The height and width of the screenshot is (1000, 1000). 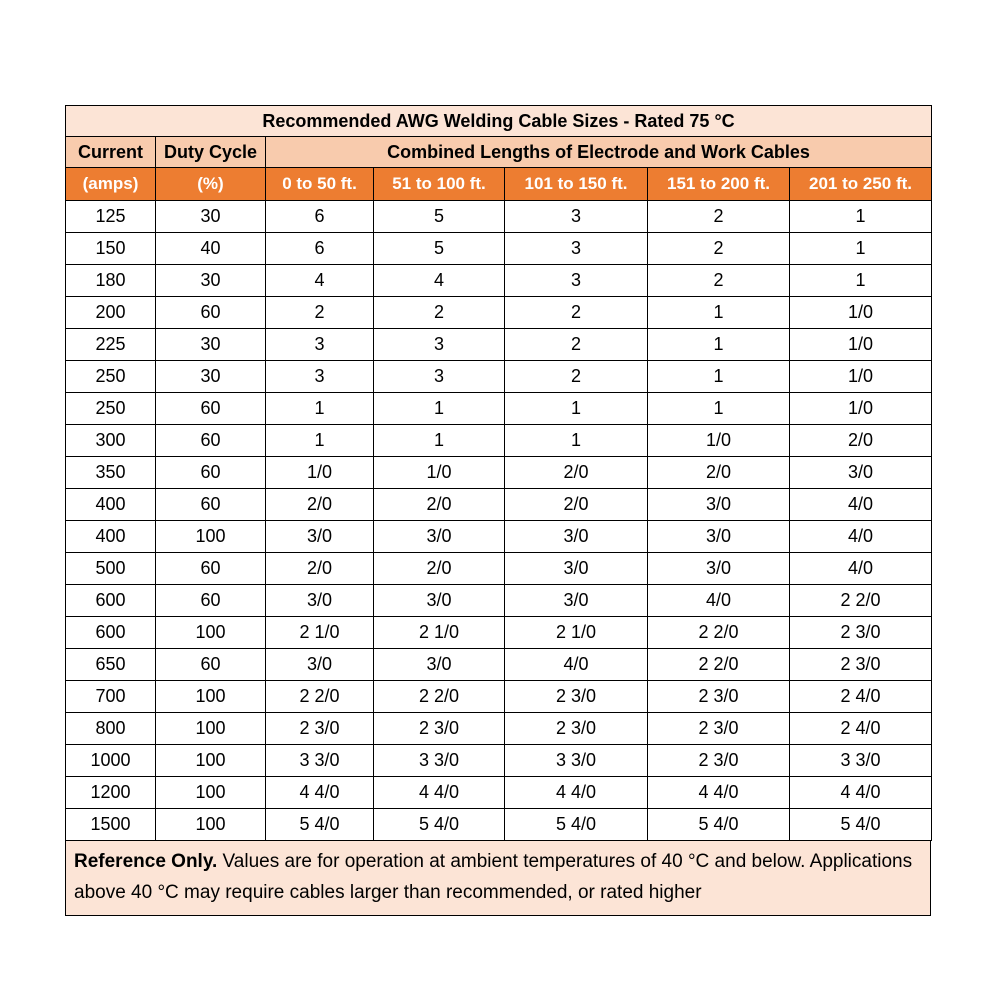 What do you see at coordinates (319, 248) in the screenshot?
I see `table-cell: 6` at bounding box center [319, 248].